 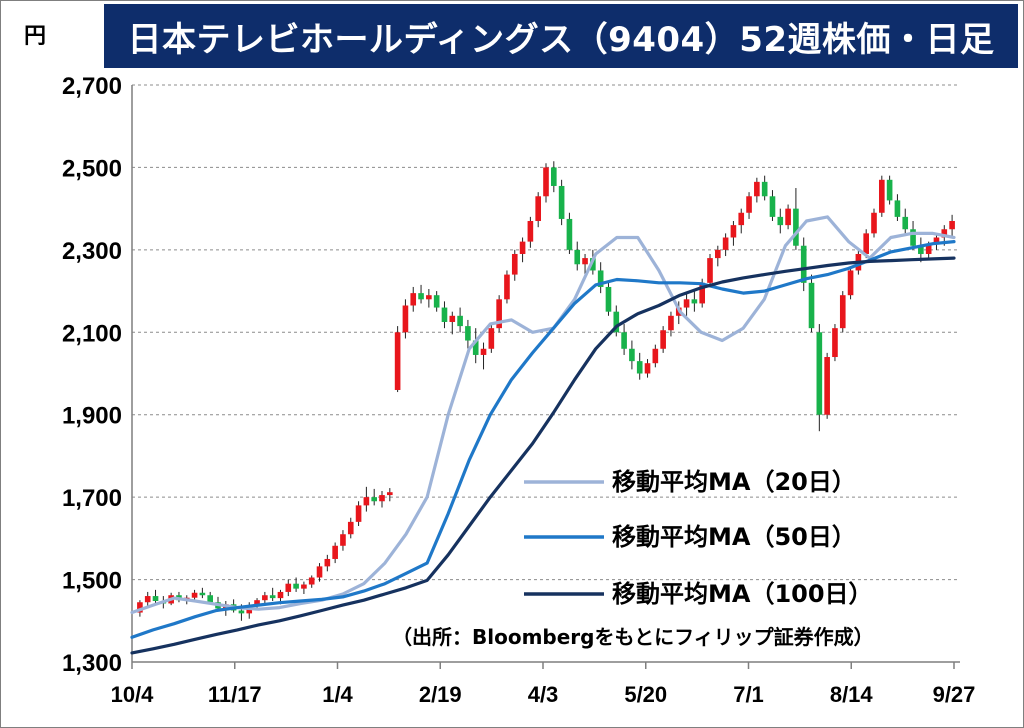 I want to click on source-note: （出所：Bloombergをもとにフィリップ証券作成）, so click(x=633, y=637).